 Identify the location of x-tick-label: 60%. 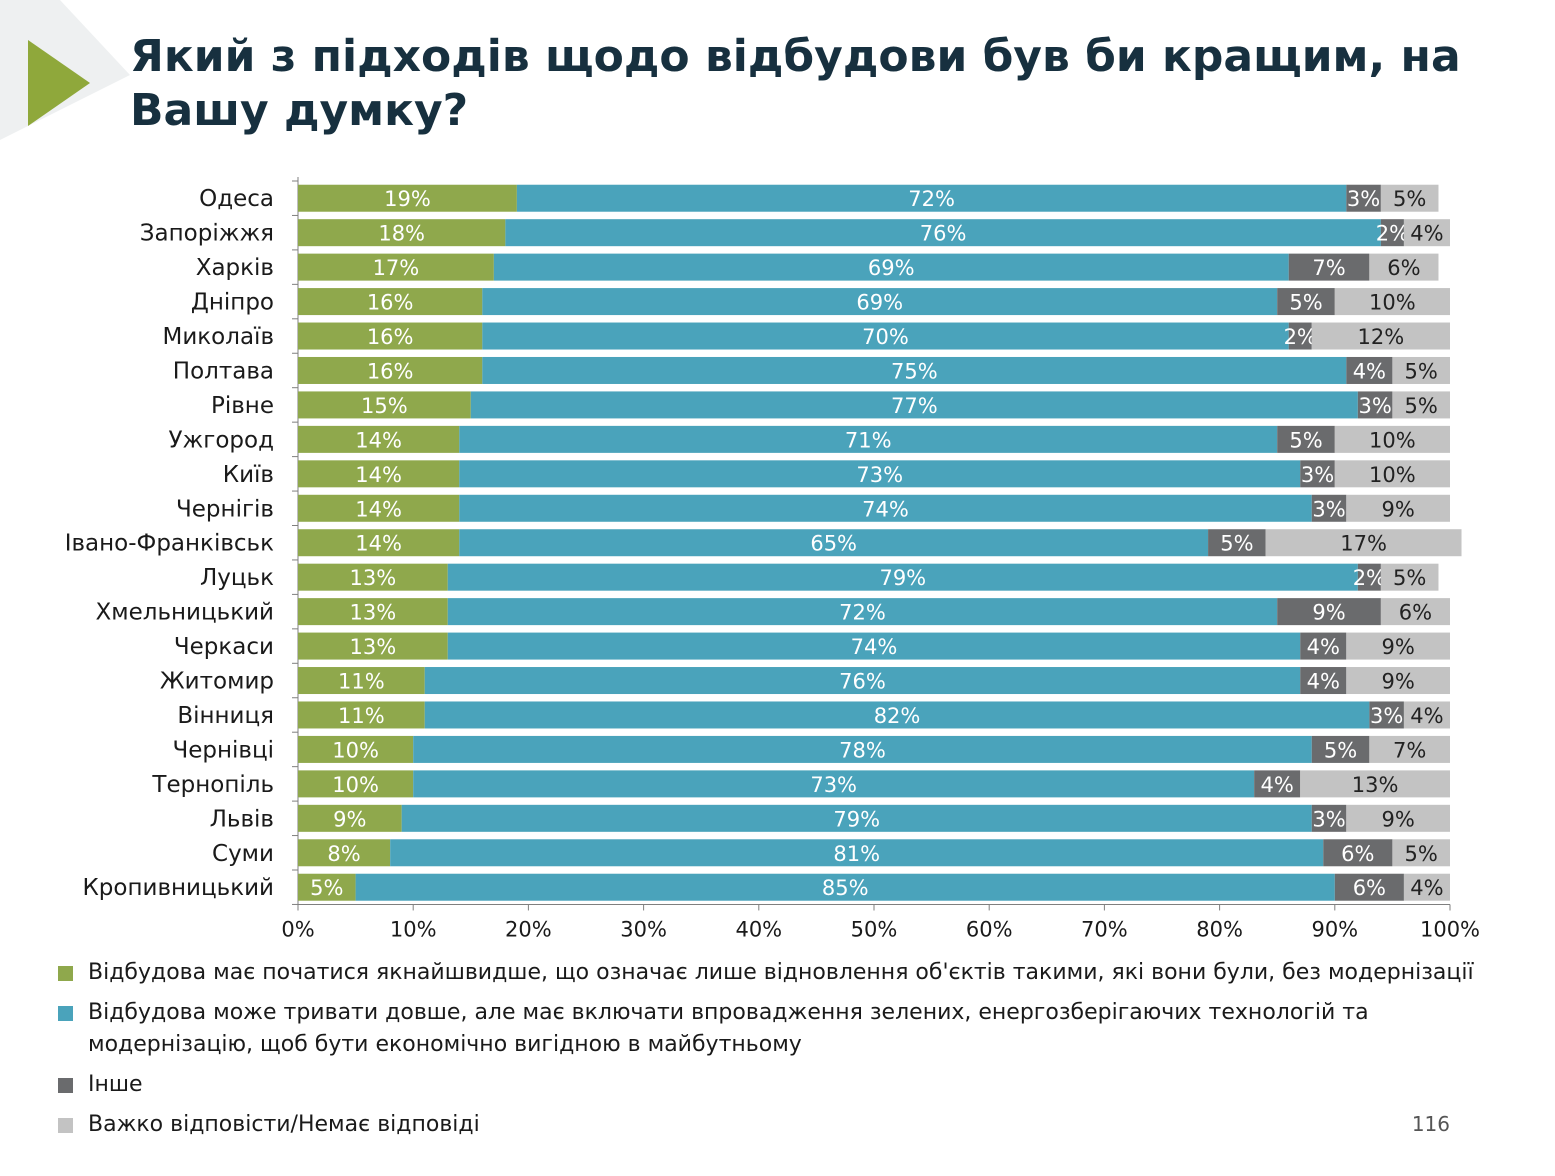
(989, 929).